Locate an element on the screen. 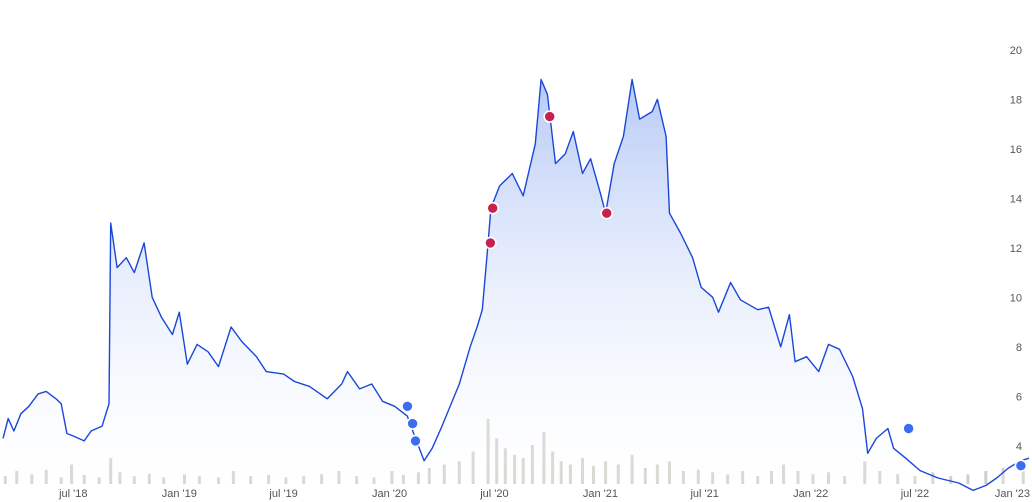  x-tick-label: jul '21 is located at coordinates (703, 494).